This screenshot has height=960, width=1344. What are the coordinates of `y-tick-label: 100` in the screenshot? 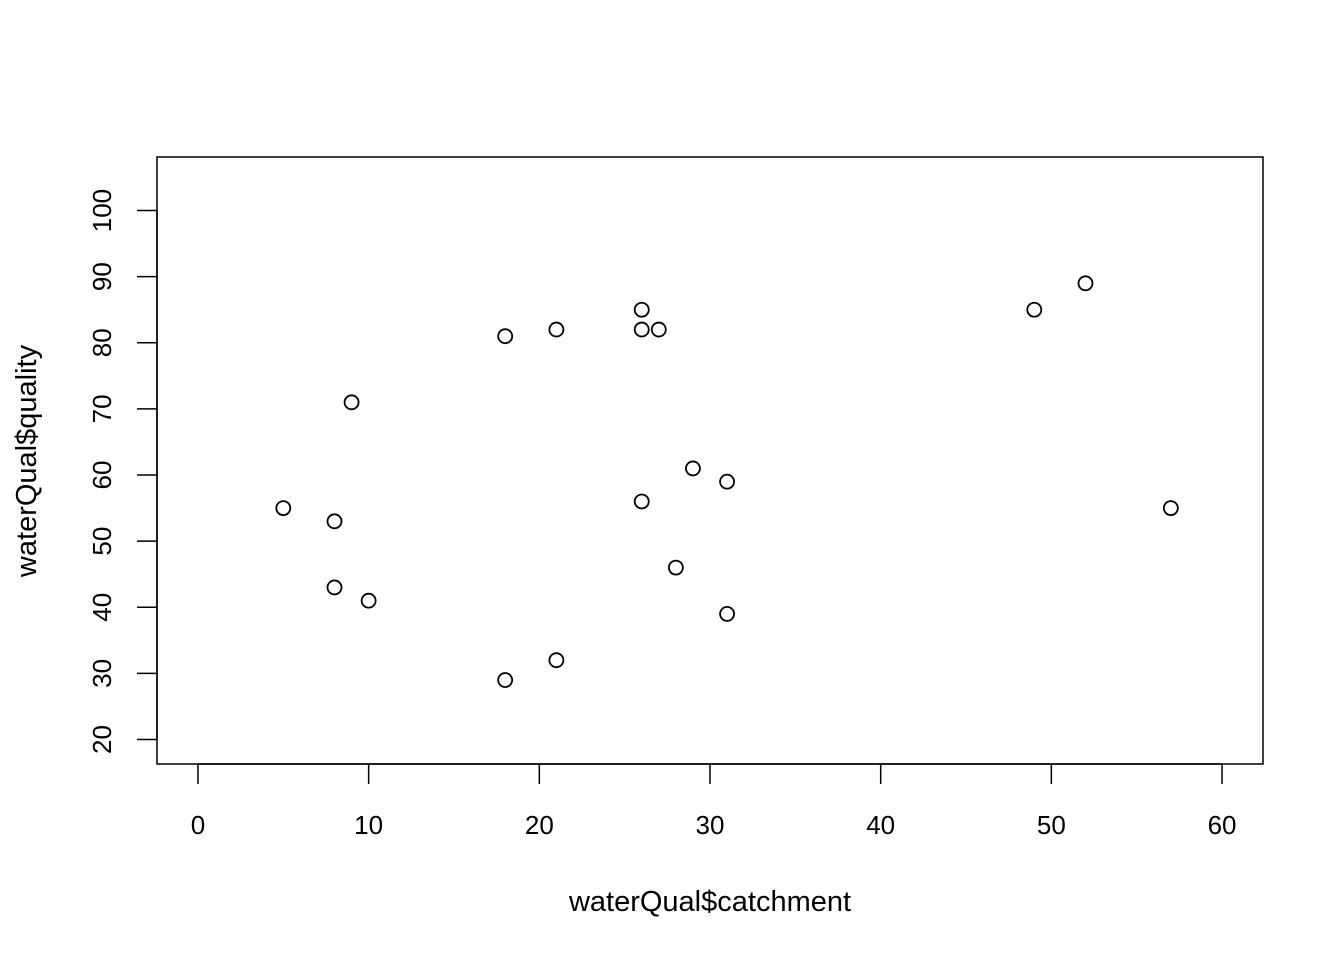 It's located at (102, 210).